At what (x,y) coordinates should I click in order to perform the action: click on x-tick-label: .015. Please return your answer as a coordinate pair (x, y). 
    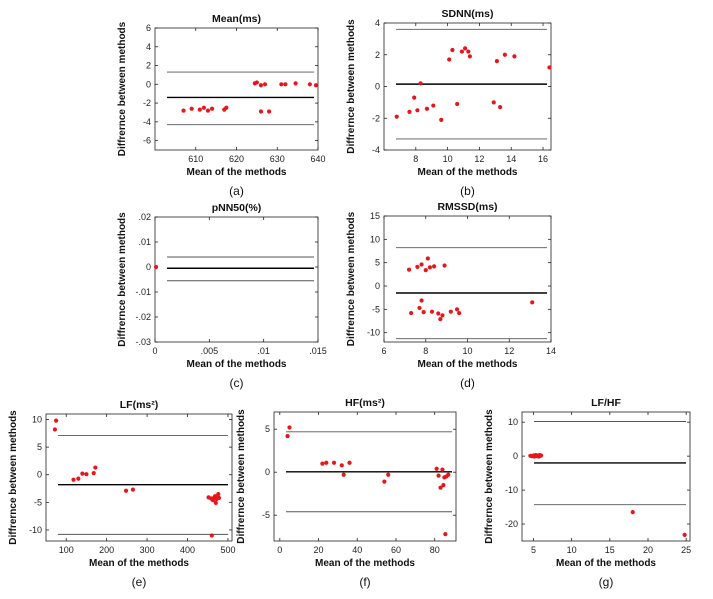
    Looking at the image, I should click on (318, 351).